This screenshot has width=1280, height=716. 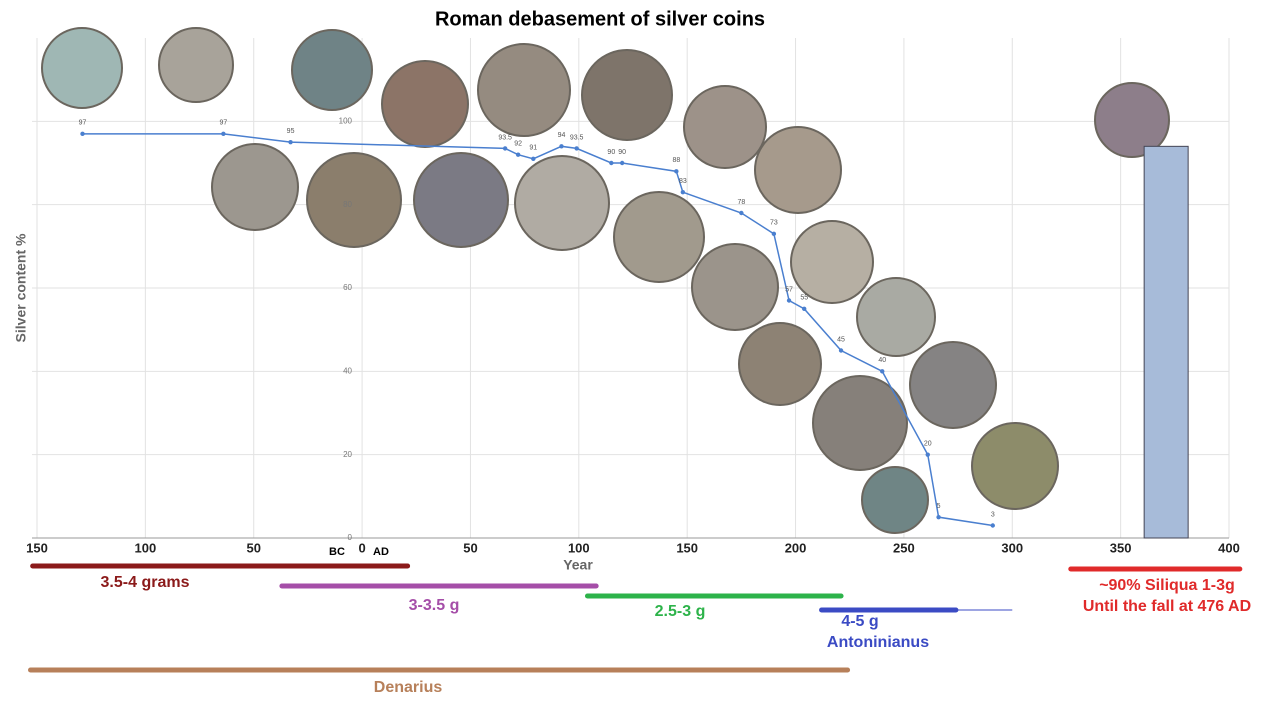 What do you see at coordinates (291, 131) in the screenshot?
I see `data-label: 95` at bounding box center [291, 131].